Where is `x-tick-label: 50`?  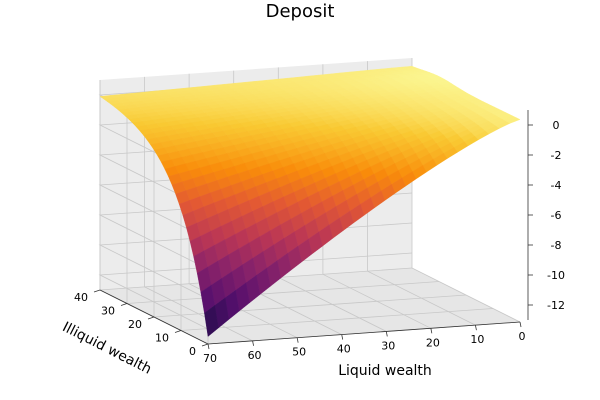 x-tick-label: 50 is located at coordinates (299, 352).